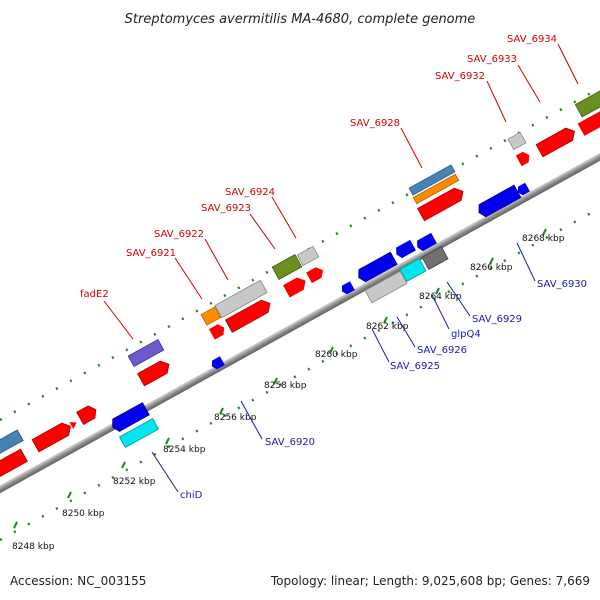  What do you see at coordinates (250, 192) in the screenshot?
I see `gene-label-sav6924: SAV_6924` at bounding box center [250, 192].